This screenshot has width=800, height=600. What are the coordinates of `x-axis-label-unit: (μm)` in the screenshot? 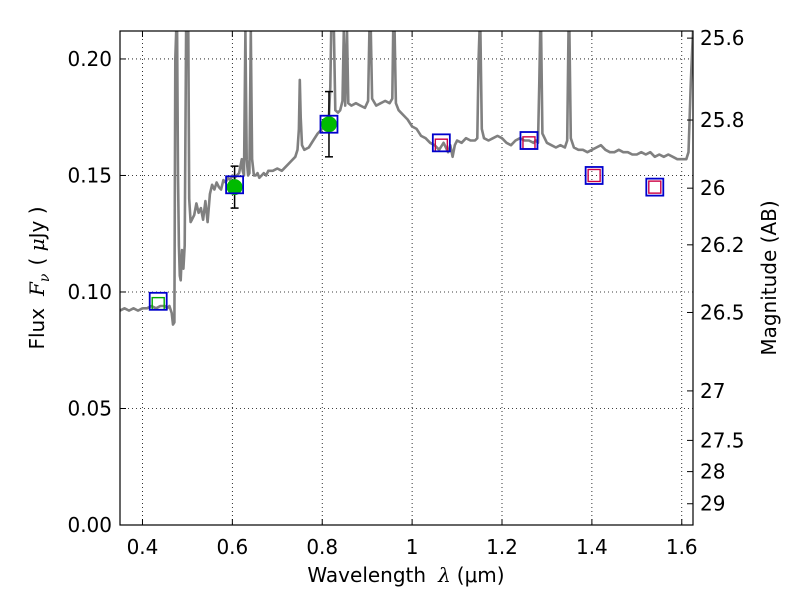 It's located at (481, 575).